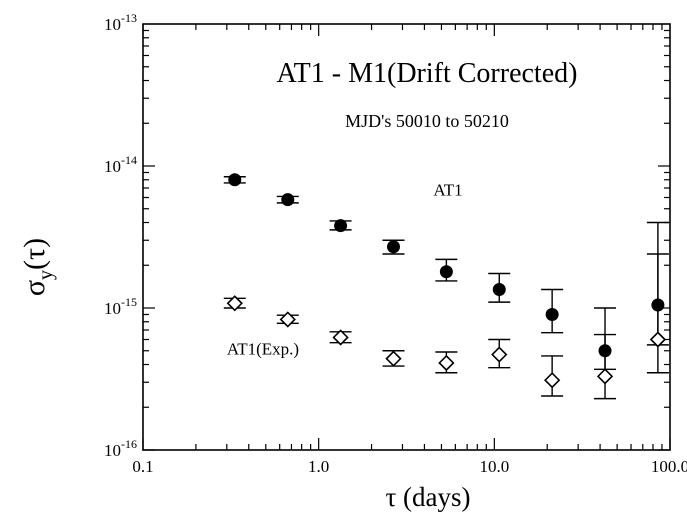 This screenshot has width=687, height=512. I want to click on x-tick-label: 100.0, so click(669, 466).